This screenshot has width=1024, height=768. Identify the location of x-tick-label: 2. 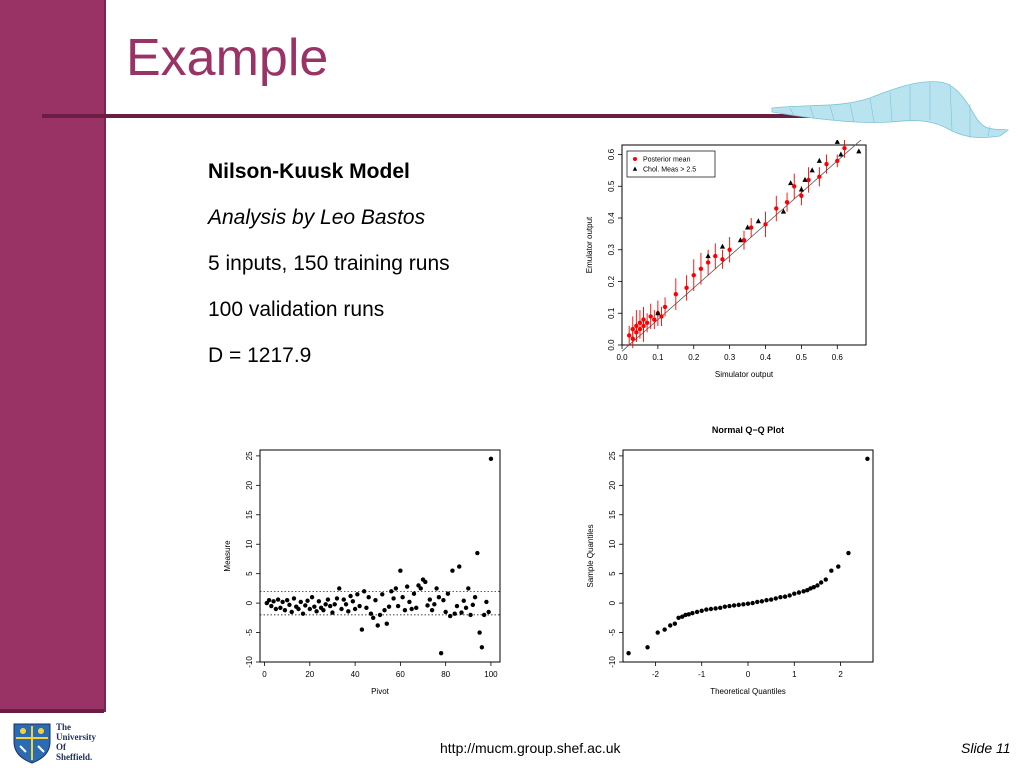
(840, 674).